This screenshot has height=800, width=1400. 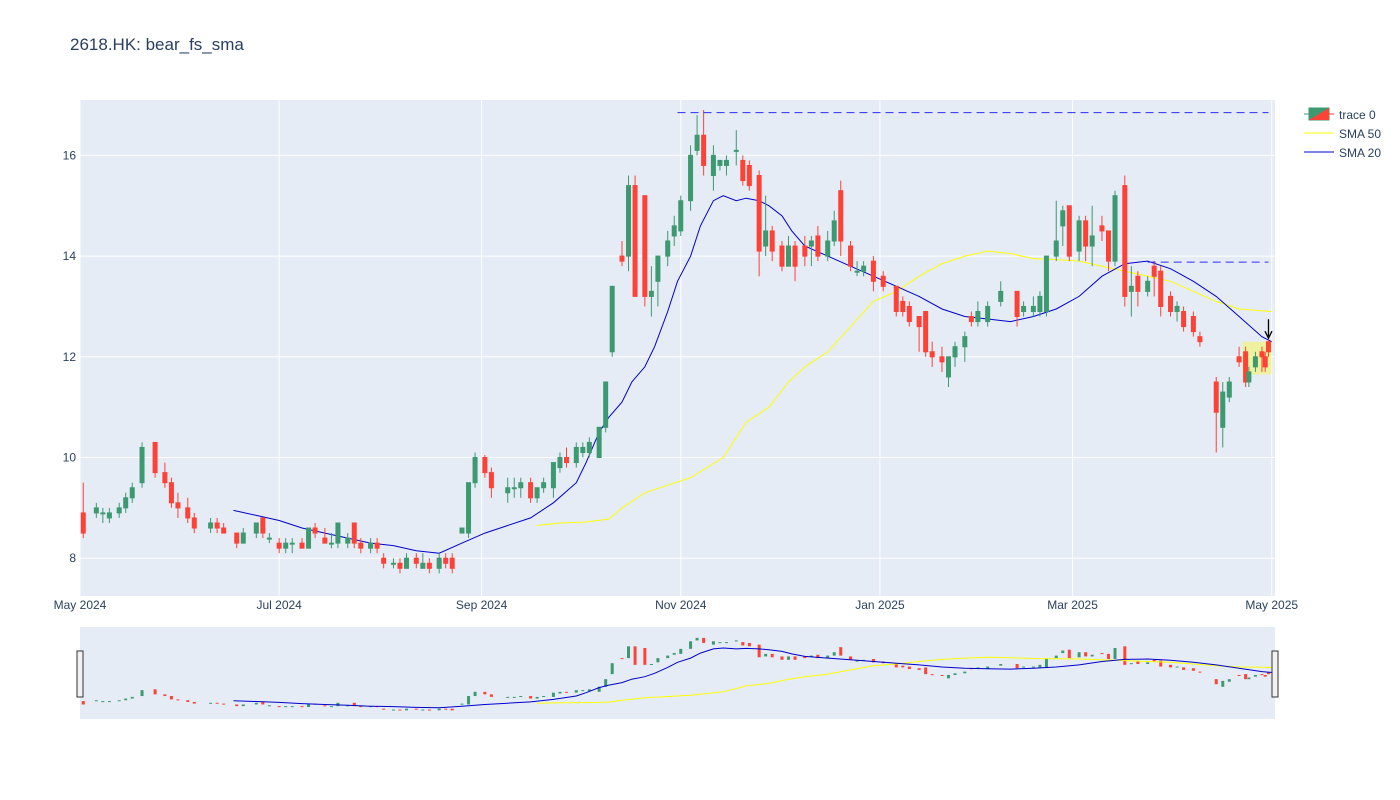 I want to click on legend-item-trace-0: trace 0, so click(x=1340, y=114).